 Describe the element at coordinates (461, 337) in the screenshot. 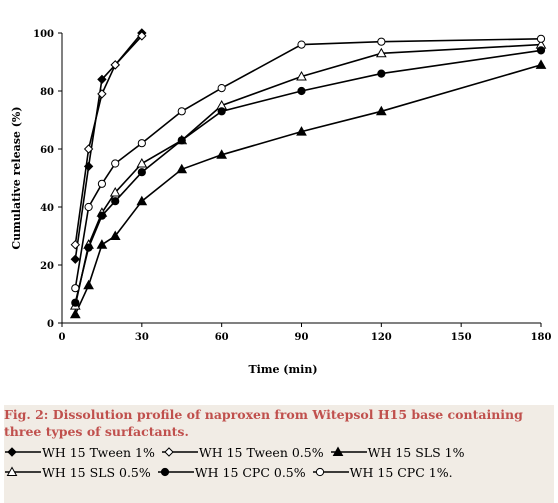

I see `x-tick-label: 150` at that location.